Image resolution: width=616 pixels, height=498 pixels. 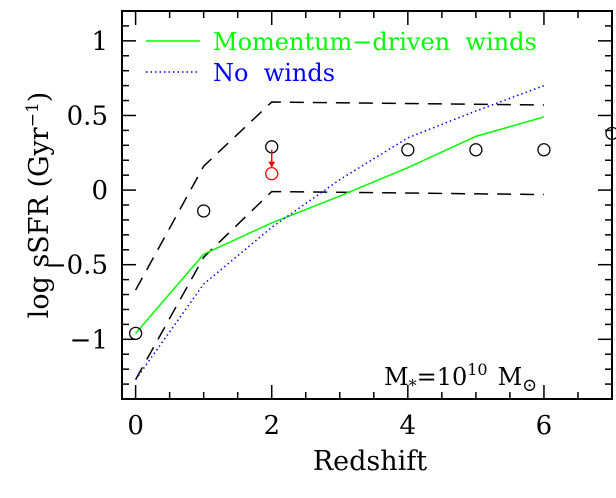 What do you see at coordinates (408, 426) in the screenshot?
I see `x-tick-label: 4` at bounding box center [408, 426].